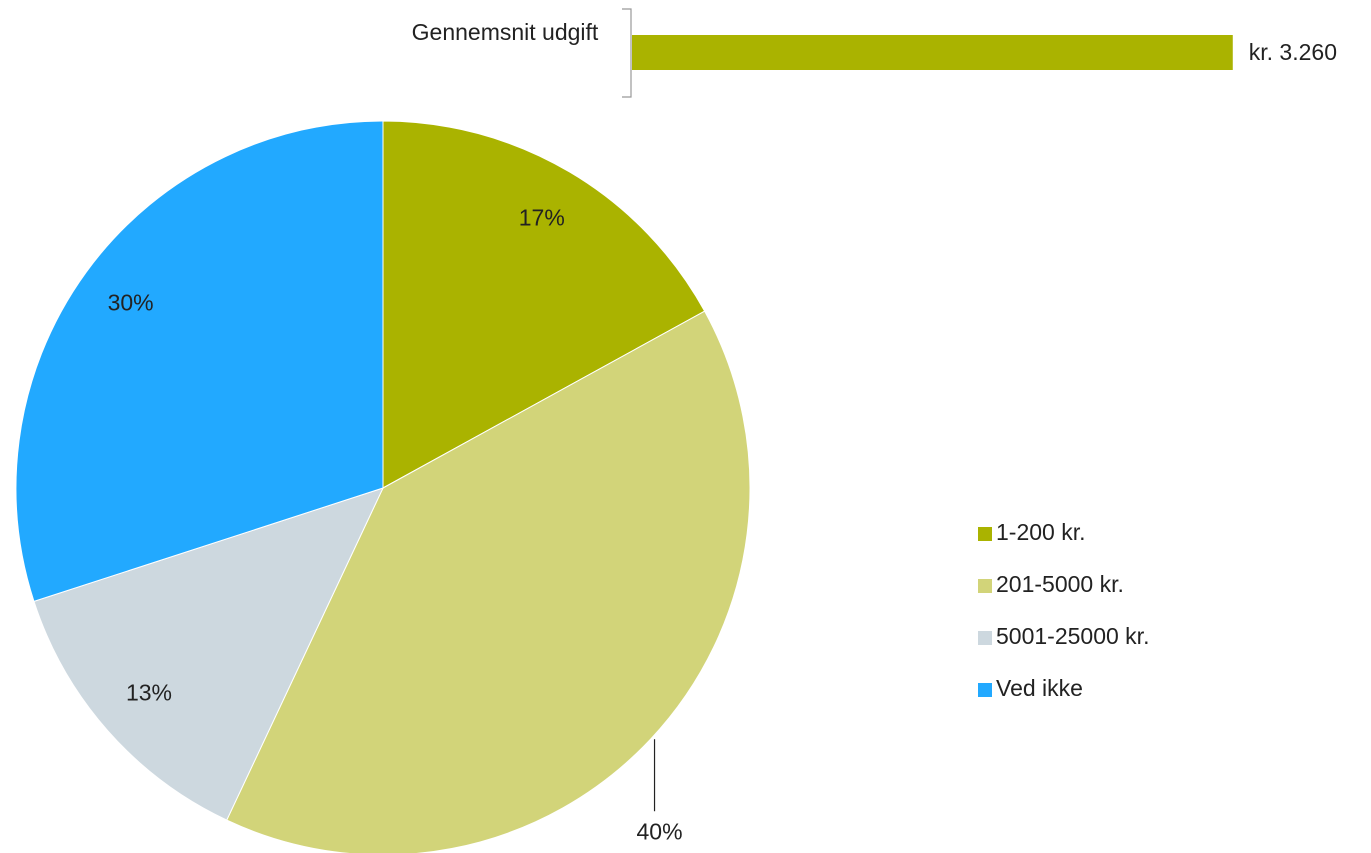  I want to click on legend-label: 5001-25000 kr., so click(1072, 636).